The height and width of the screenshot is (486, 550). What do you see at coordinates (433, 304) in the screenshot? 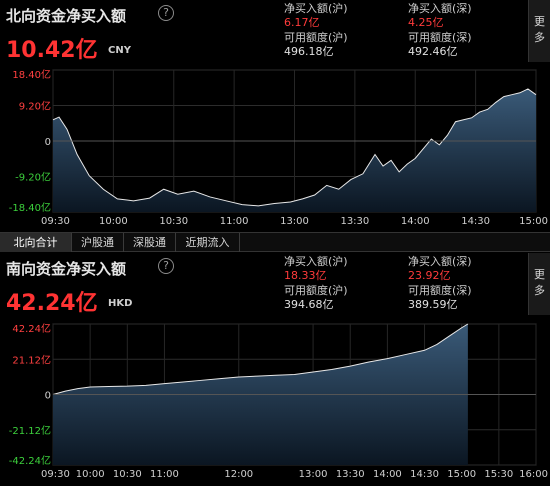
I see `south-stat-value: 389.59亿` at bounding box center [433, 304].